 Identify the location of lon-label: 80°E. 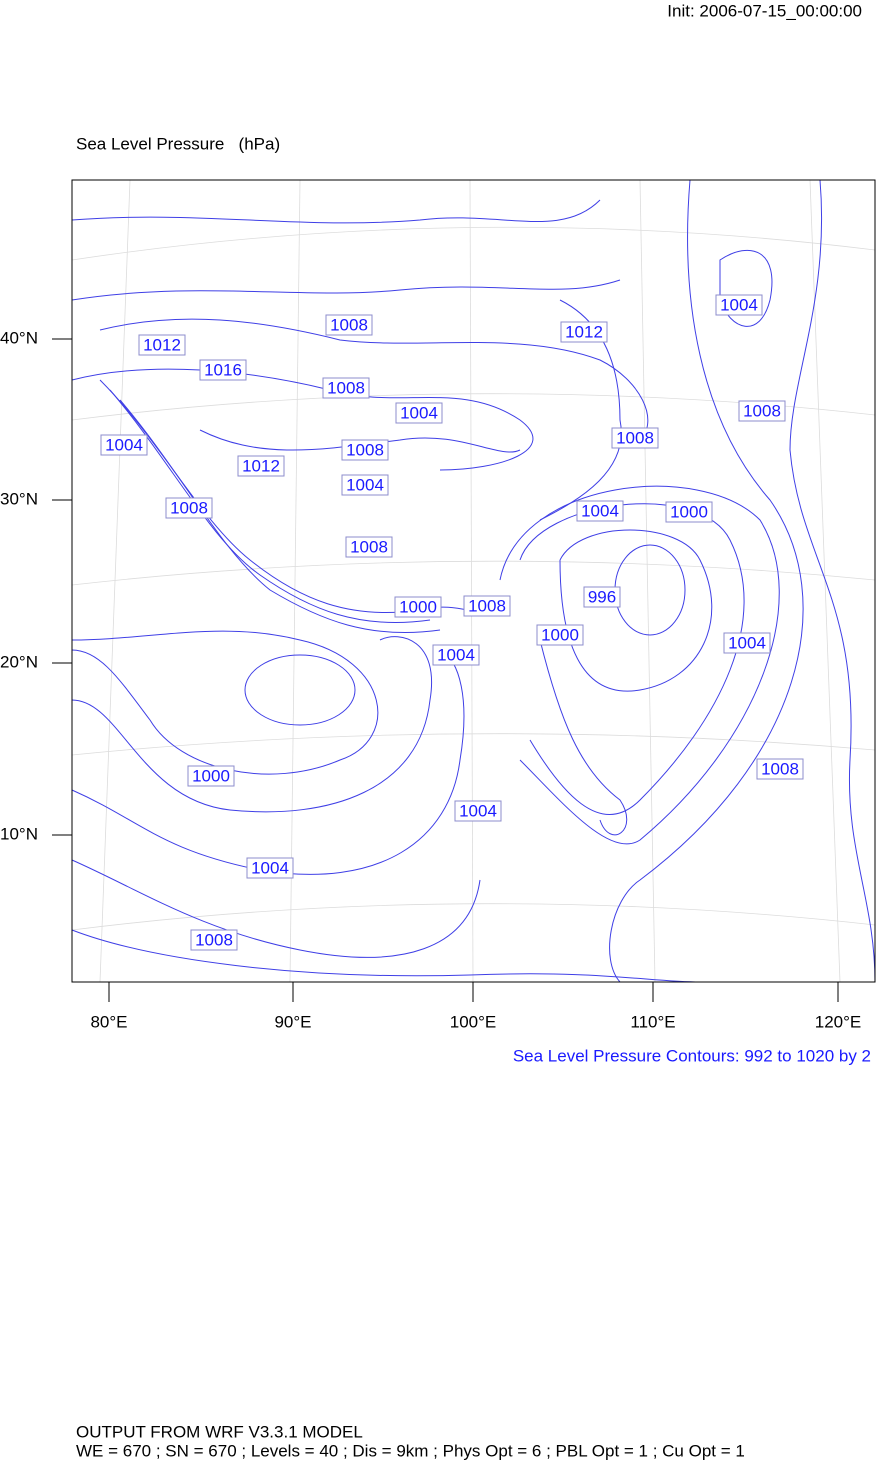
(108, 1021).